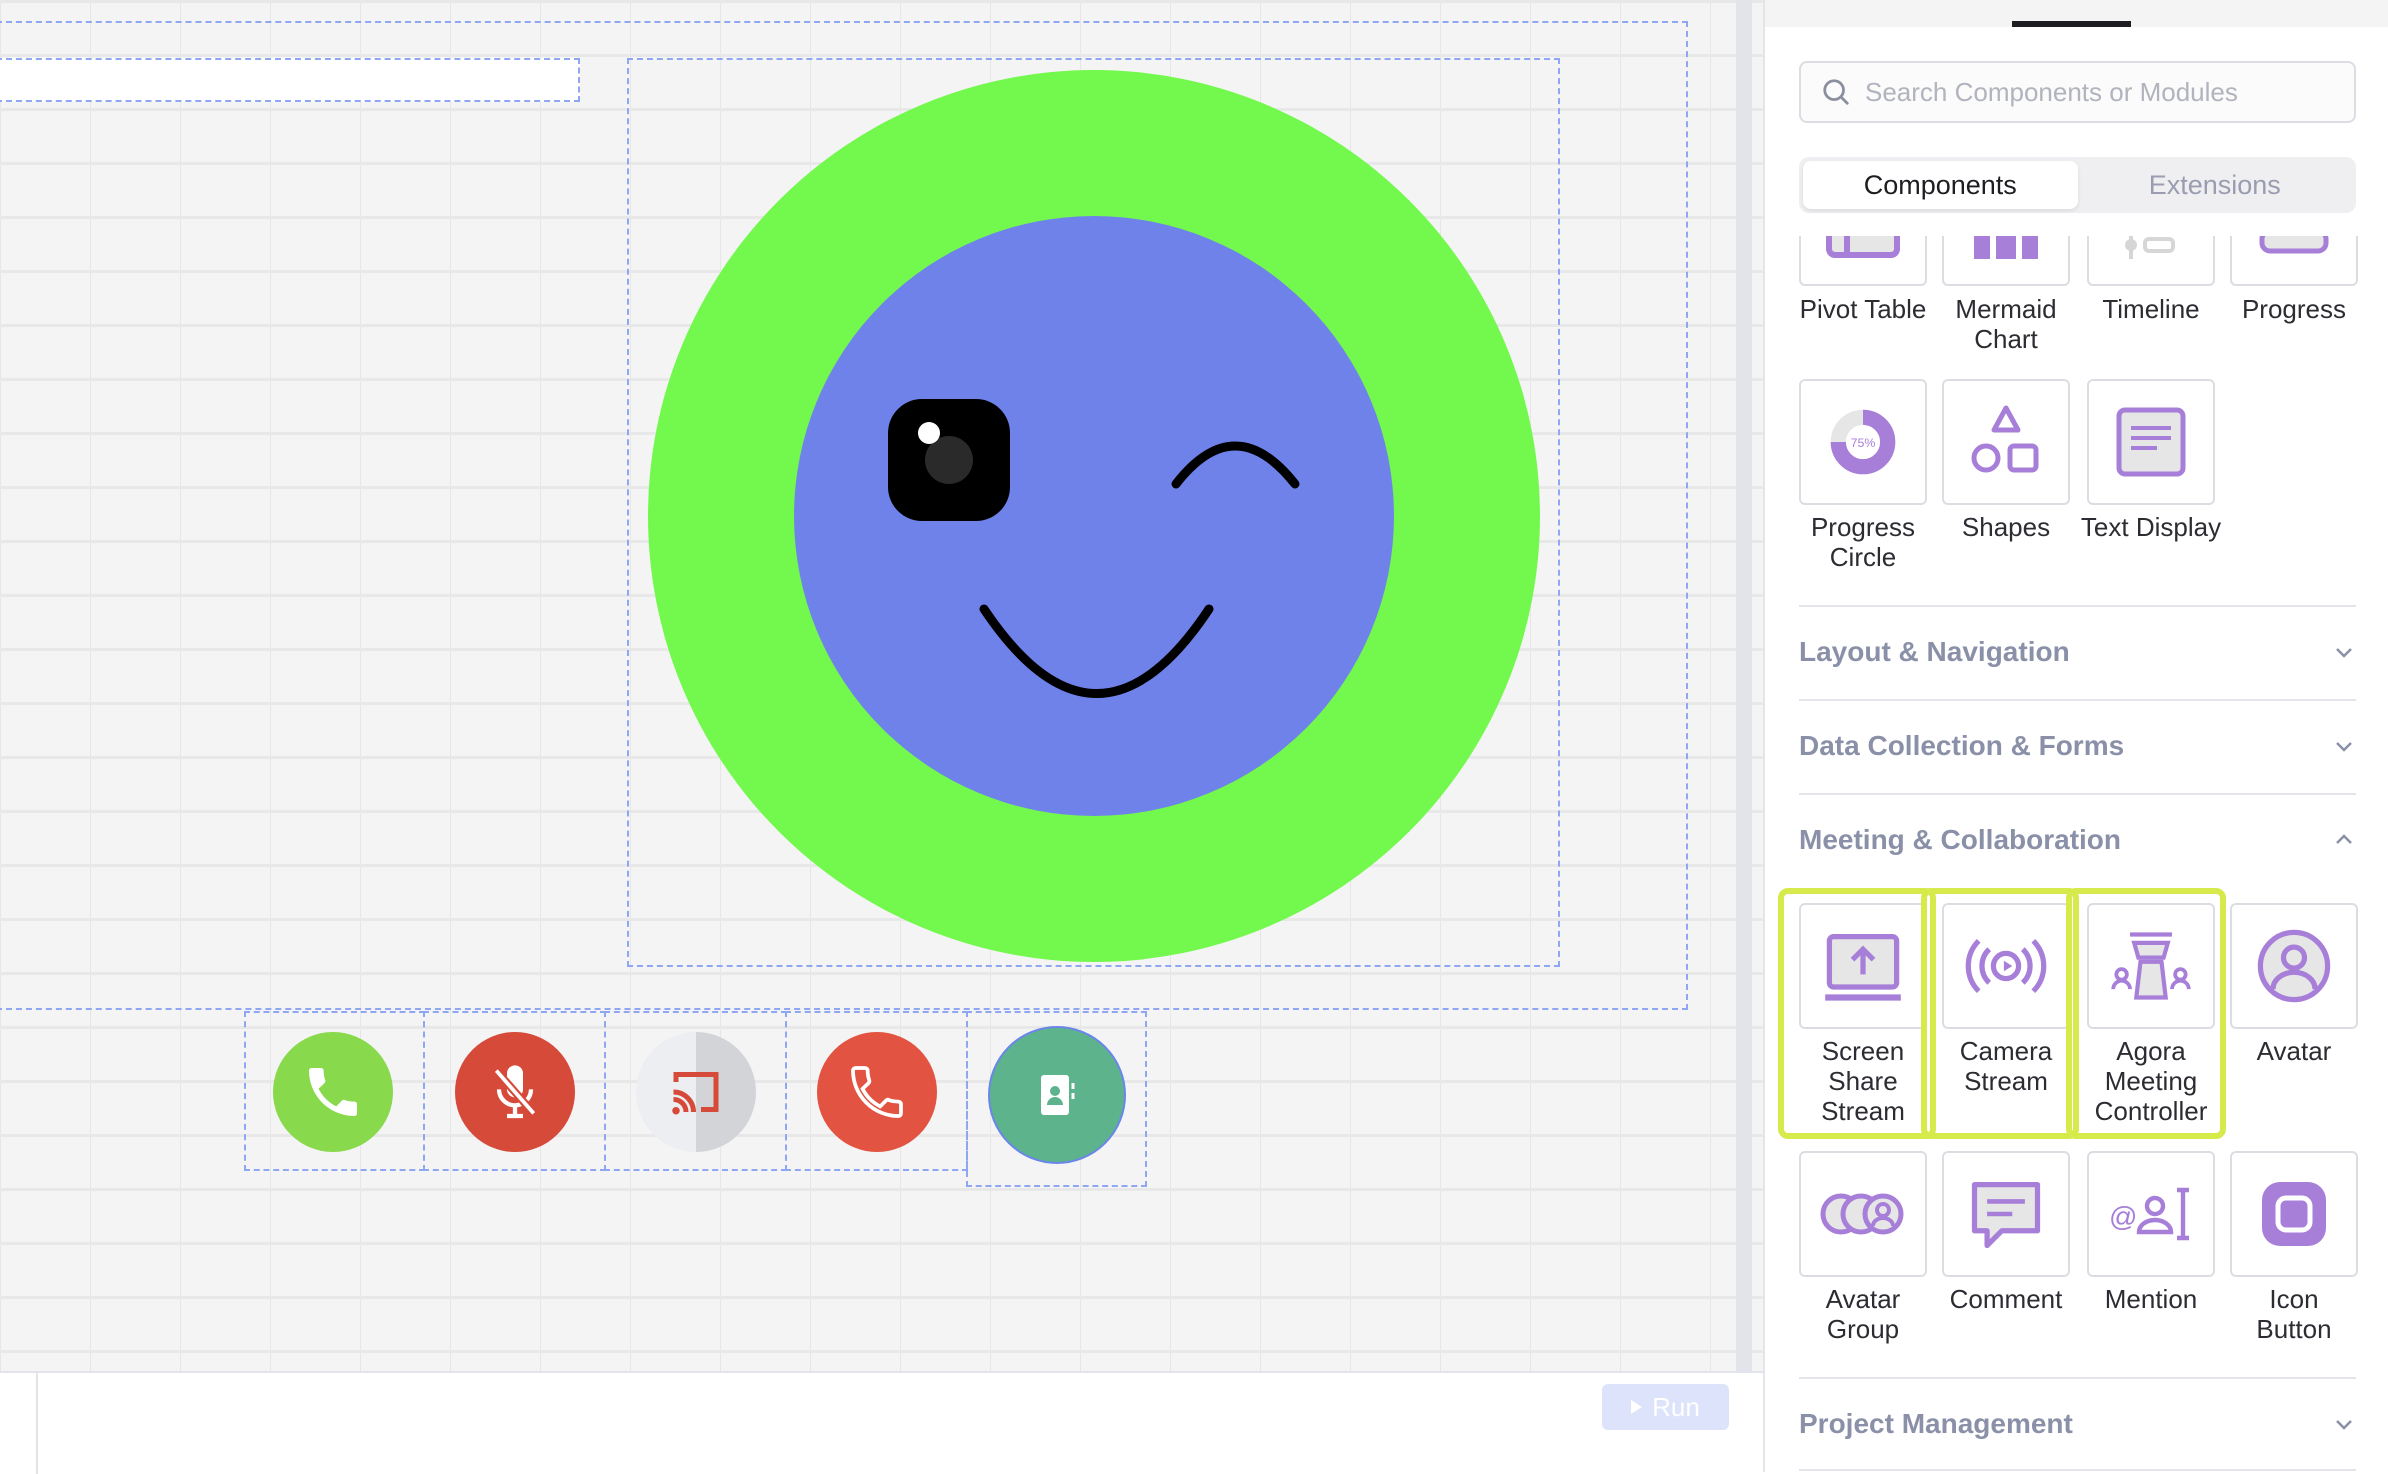 Image resolution: width=2388 pixels, height=1474 pixels. Describe the element at coordinates (2294, 261) in the screenshot. I see `tile-progress` at that location.